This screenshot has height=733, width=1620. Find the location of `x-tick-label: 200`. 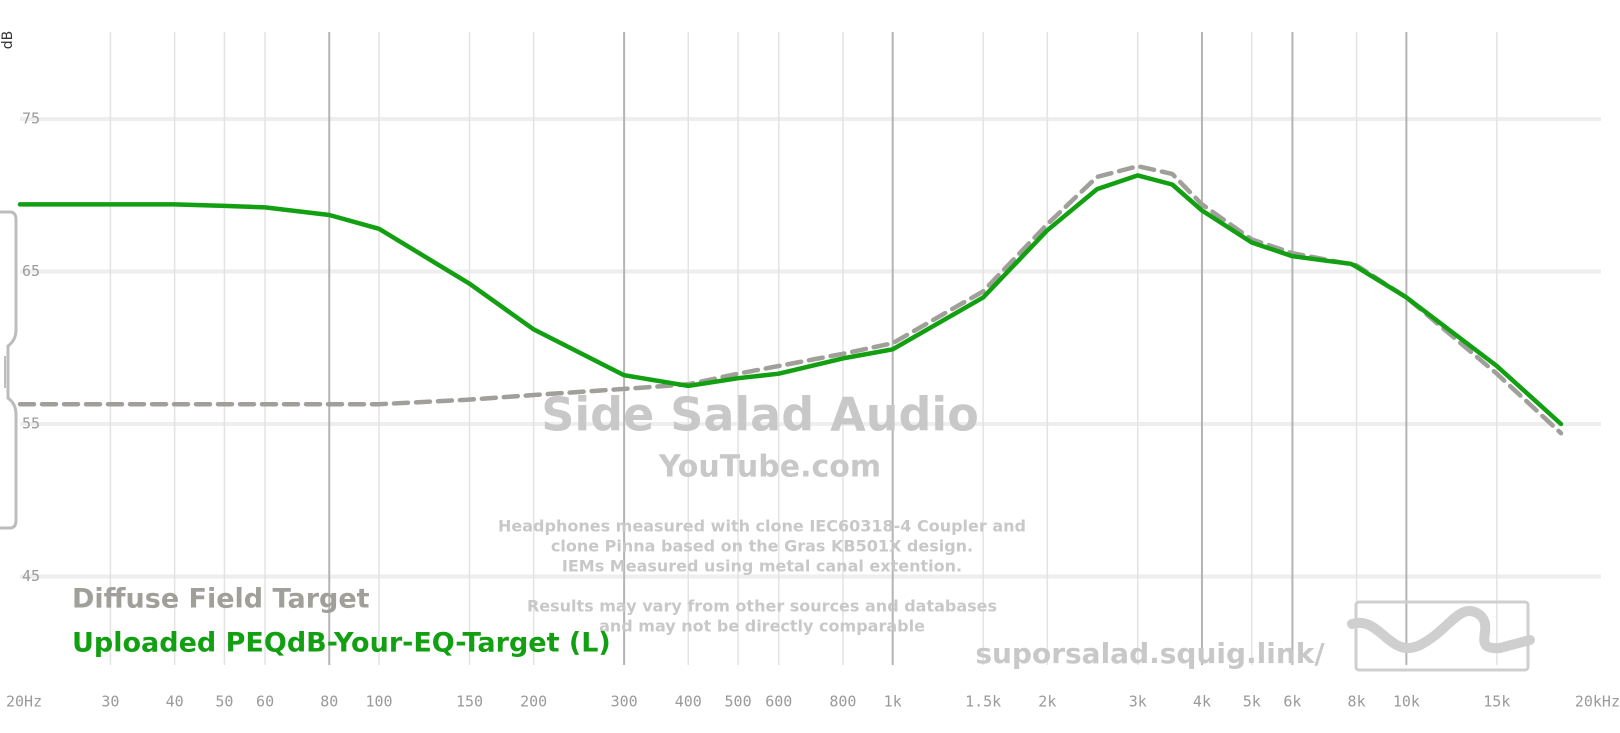

x-tick-label: 200 is located at coordinates (533, 702).